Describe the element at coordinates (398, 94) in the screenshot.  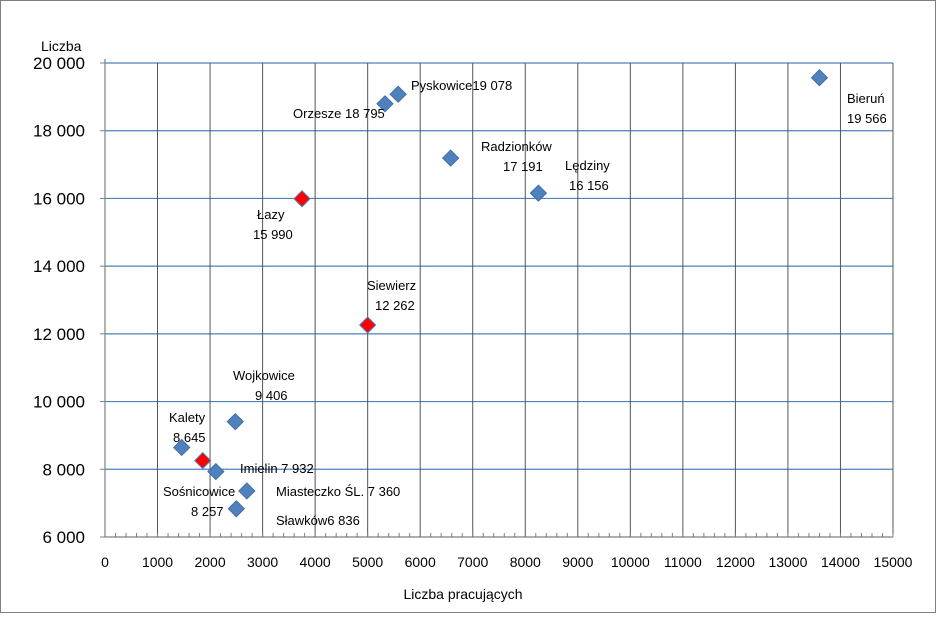
I see `data-point-pyskowice` at that location.